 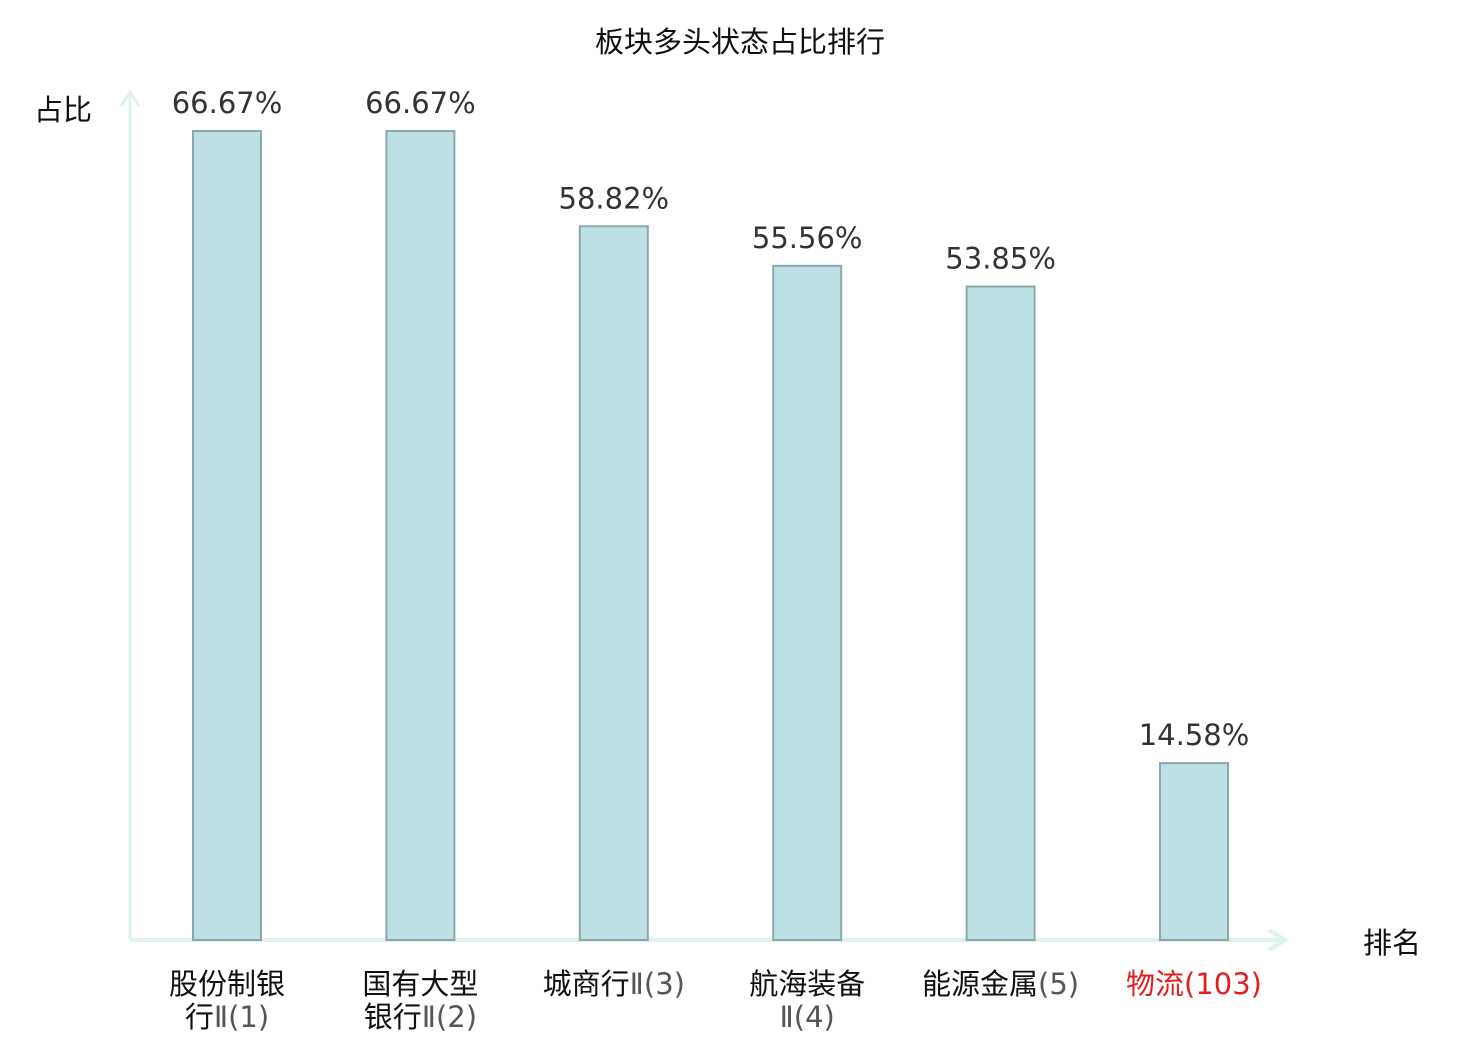 What do you see at coordinates (420, 1017) in the screenshot?
I see `category-label: 银行Ⅱ(2)` at bounding box center [420, 1017].